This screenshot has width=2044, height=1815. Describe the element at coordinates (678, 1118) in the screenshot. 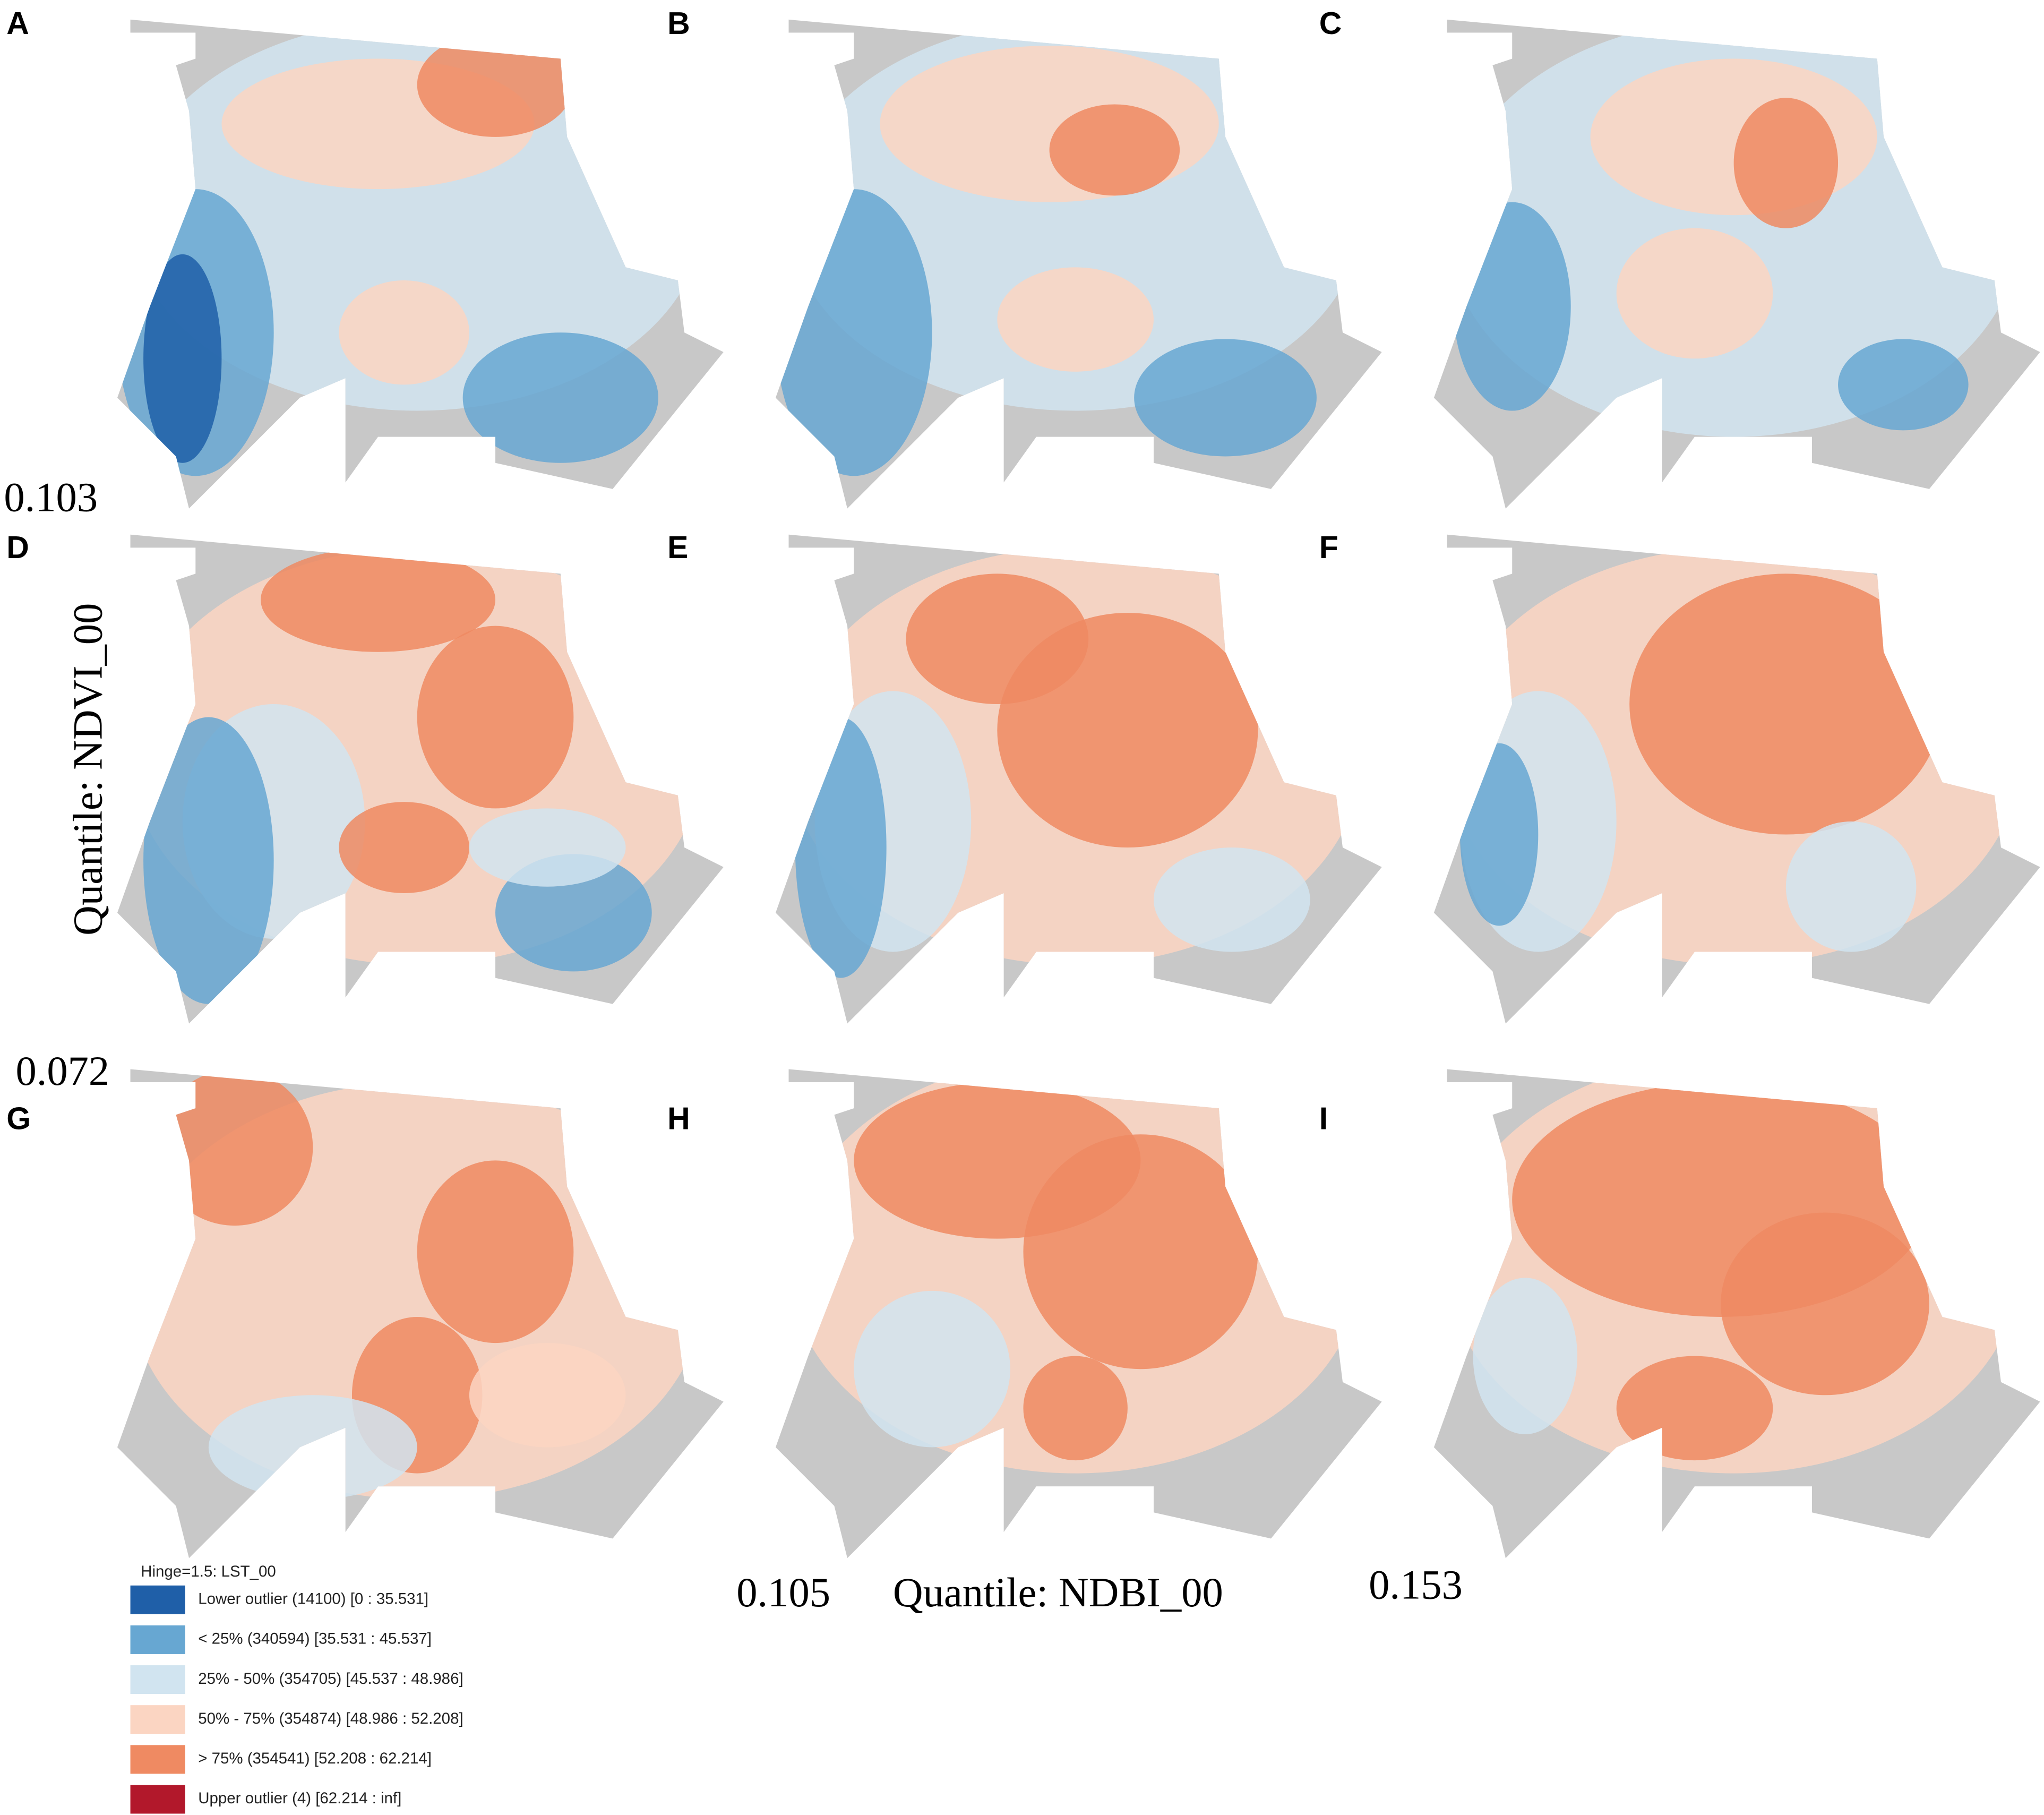

I see `panel-label: H` at that location.